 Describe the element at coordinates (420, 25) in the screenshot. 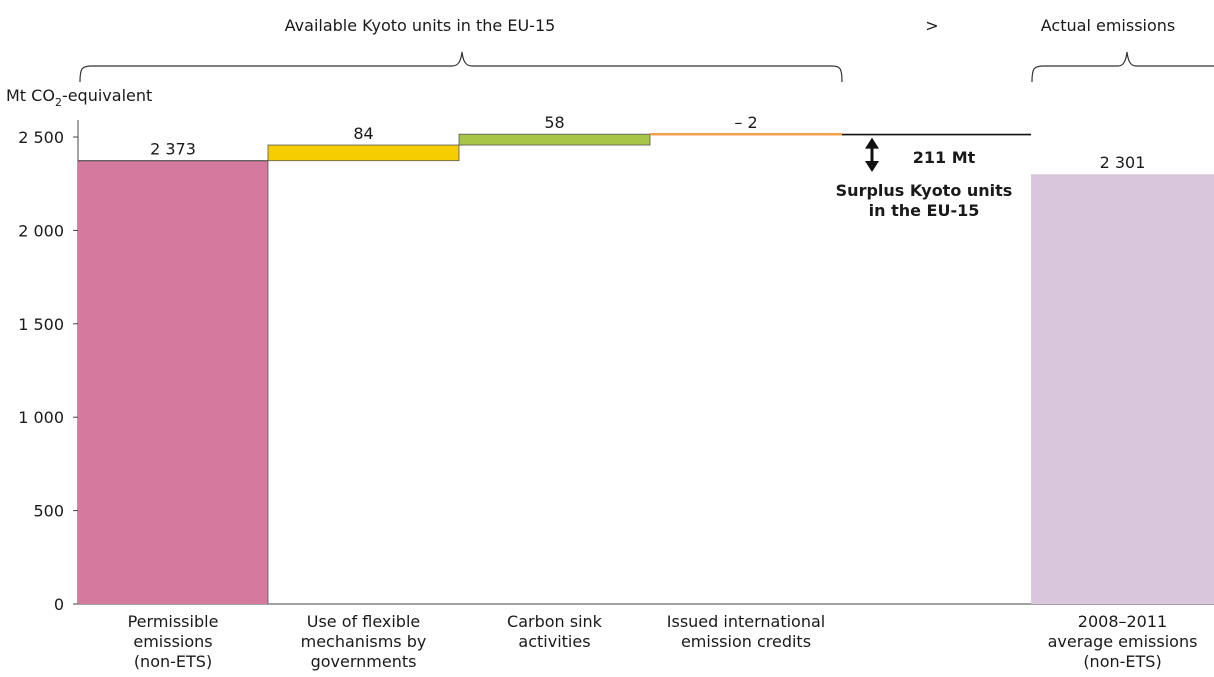

I see `header-available-units: Available Kyoto units in the EU-15` at that location.